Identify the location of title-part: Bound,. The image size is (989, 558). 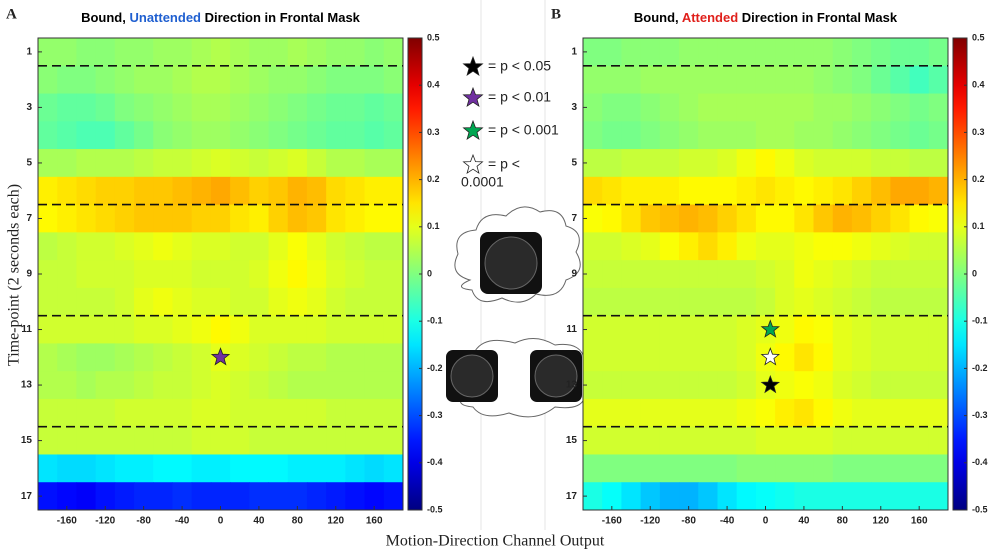
(658, 17).